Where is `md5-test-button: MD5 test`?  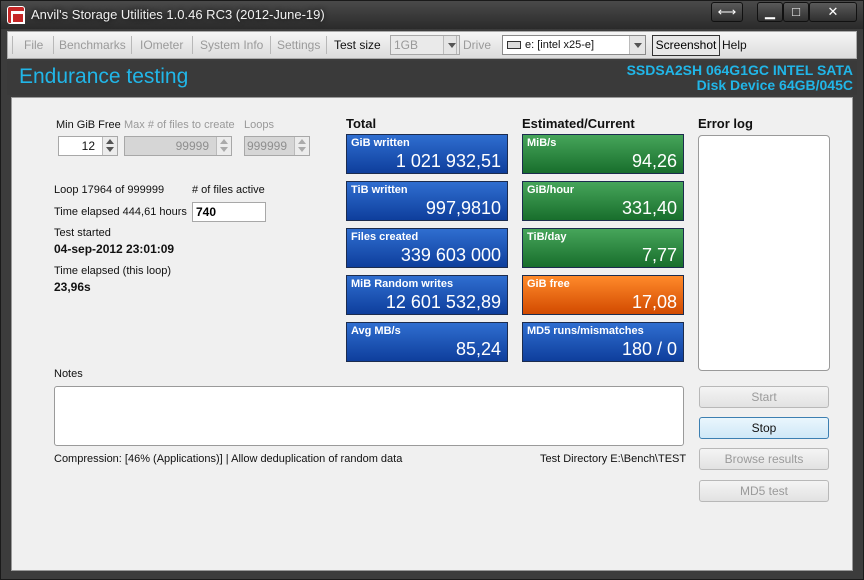
md5-test-button: MD5 test is located at coordinates (764, 491).